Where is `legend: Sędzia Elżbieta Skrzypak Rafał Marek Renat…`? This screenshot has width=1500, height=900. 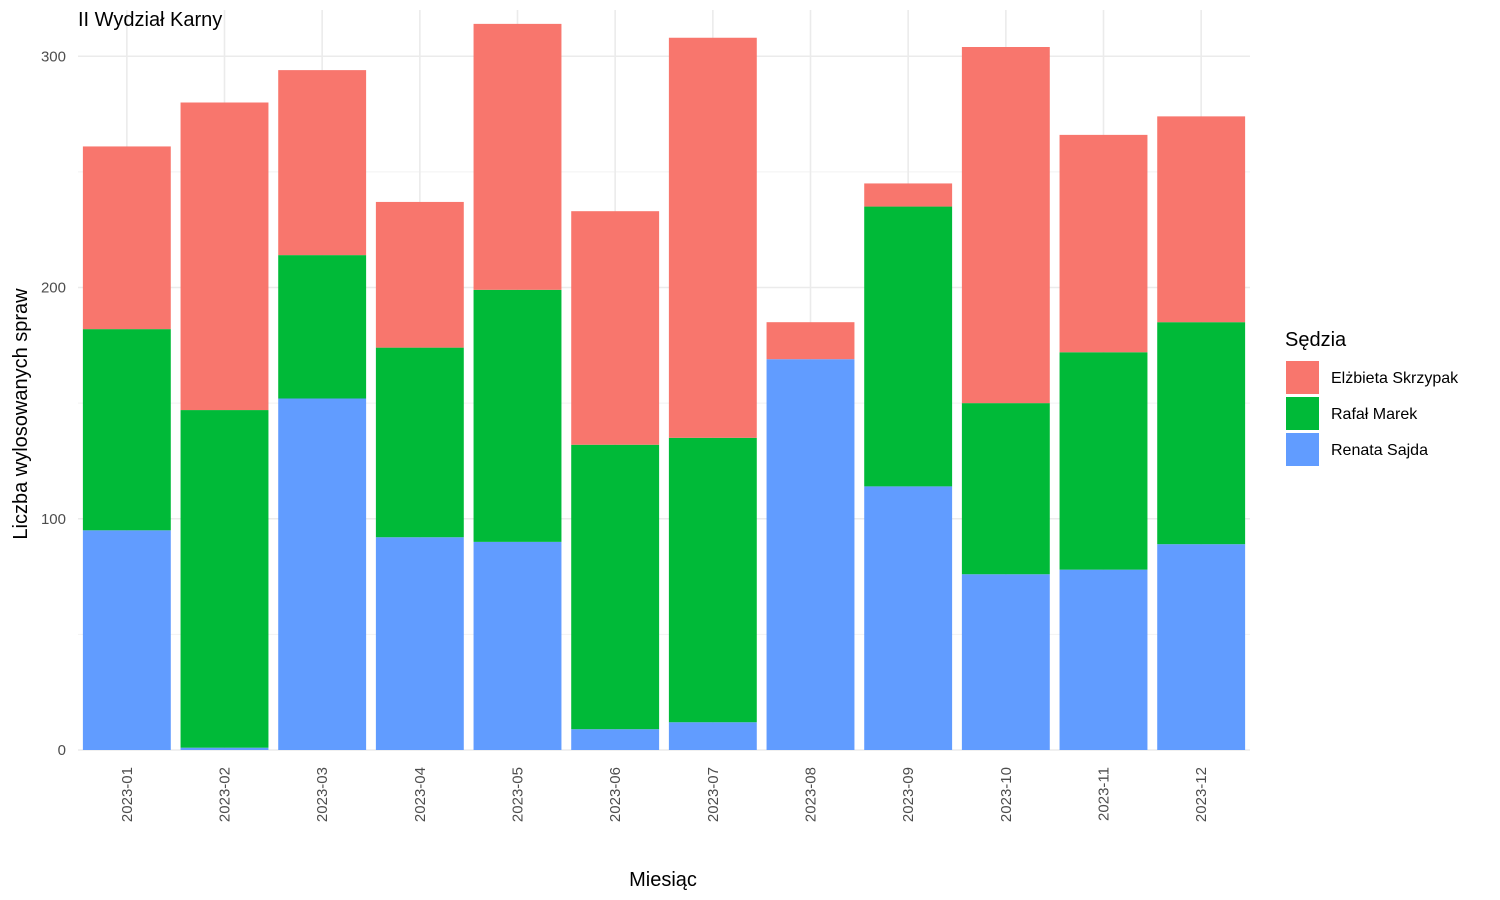
legend: Sędzia Elżbieta Skrzypak Rafał Marek Renat… is located at coordinates (1372, 397).